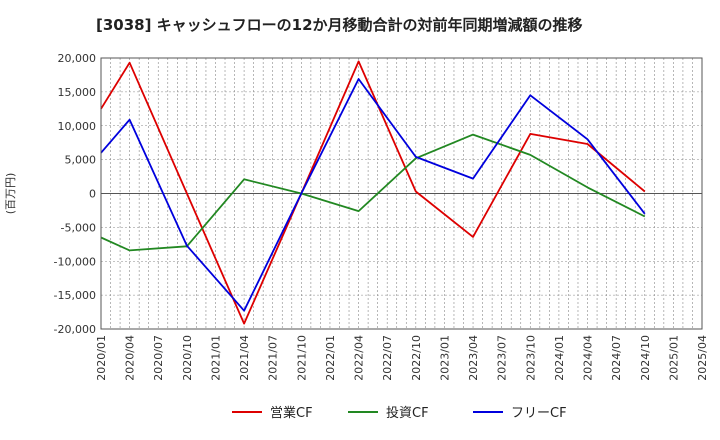  What do you see at coordinates (77, 58) in the screenshot?
I see `y-tick-label: 20,000` at bounding box center [77, 58].